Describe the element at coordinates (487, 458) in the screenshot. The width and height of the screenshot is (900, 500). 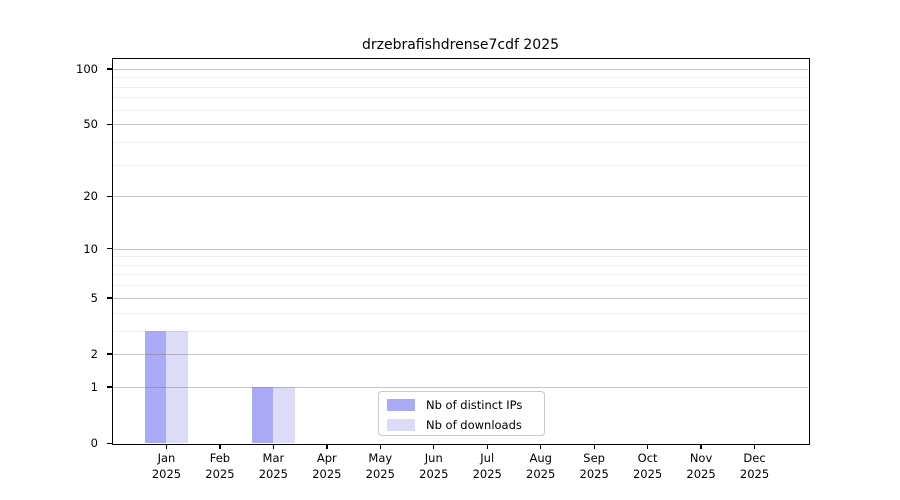
I see `x-tick-month: Jul` at that location.